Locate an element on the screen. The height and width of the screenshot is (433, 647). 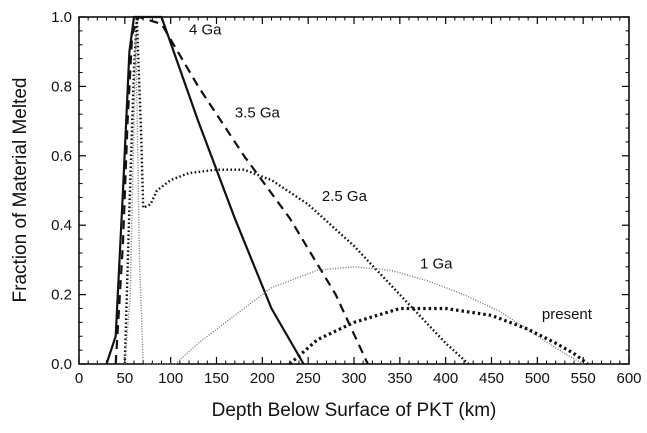
curve-label: 2.5 Ga is located at coordinates (345, 196).